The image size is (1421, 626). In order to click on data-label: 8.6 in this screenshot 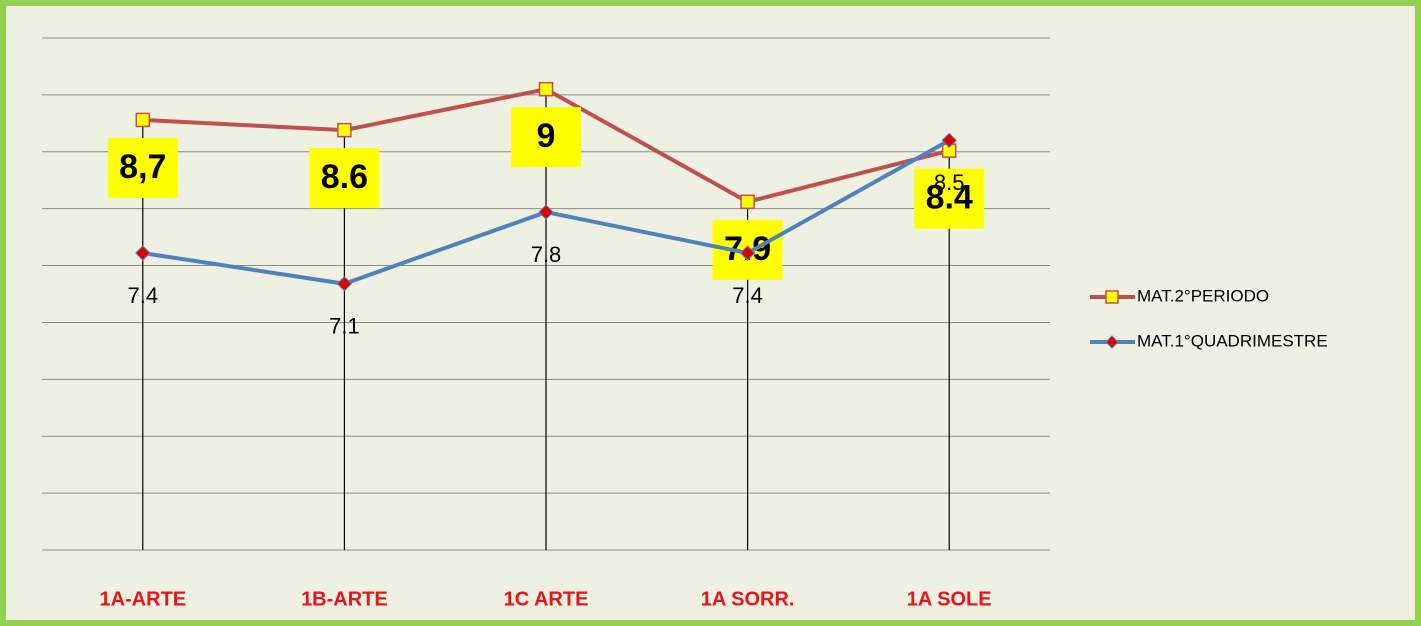, I will do `click(344, 177)`.